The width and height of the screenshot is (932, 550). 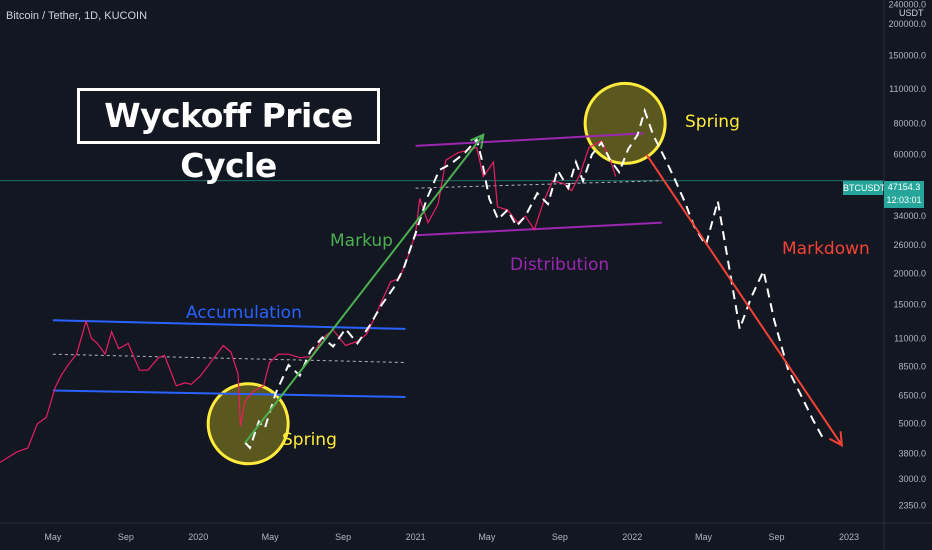 I want to click on y-tick-label: 34000.0, so click(x=909, y=216).